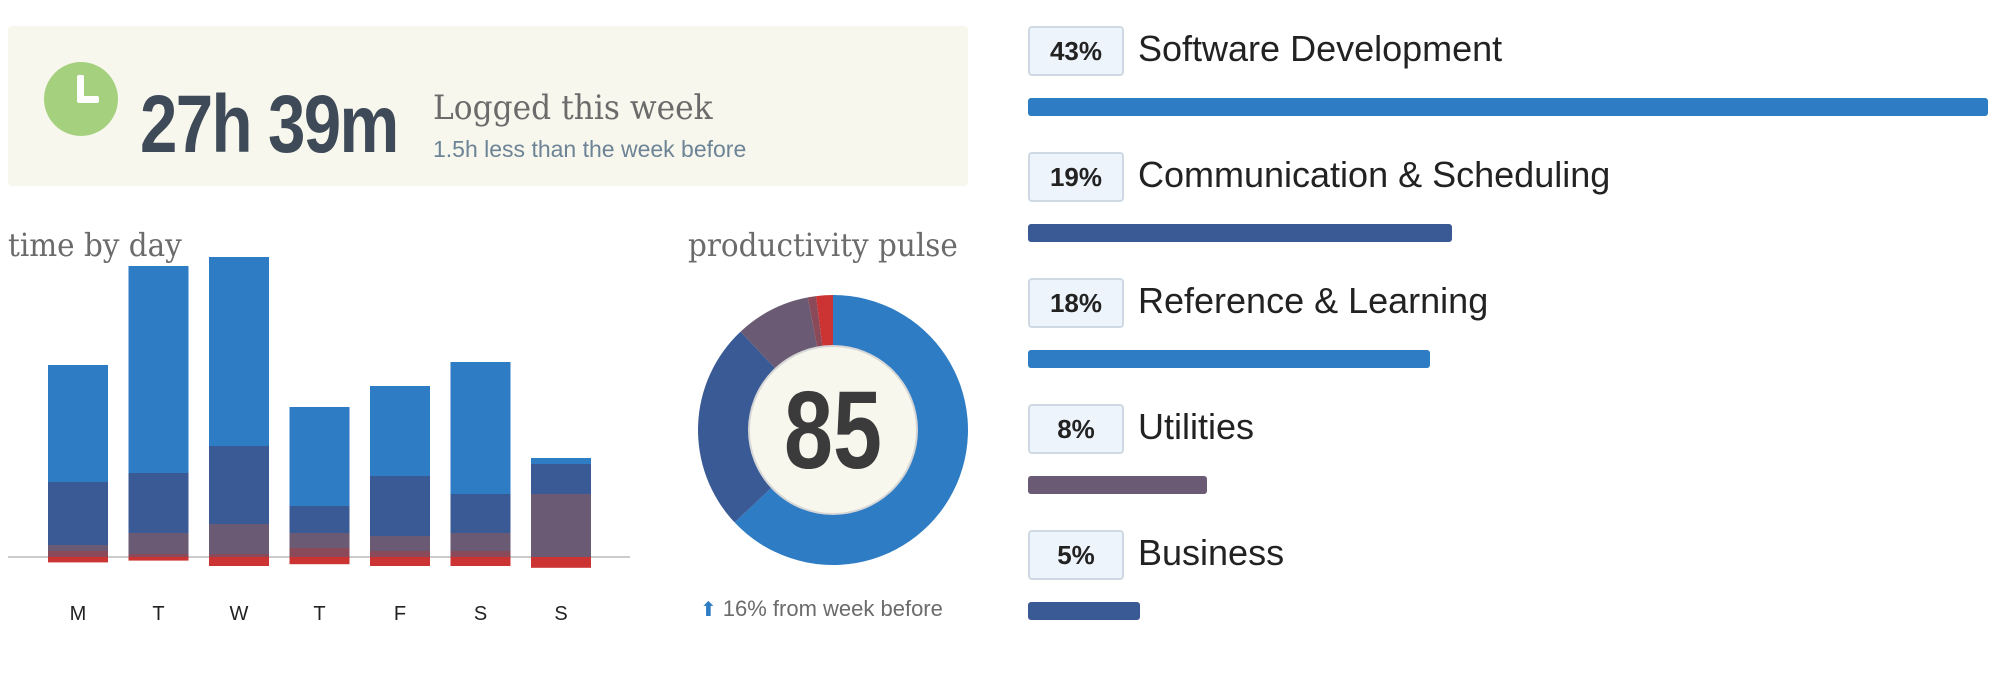 This screenshot has height=684, width=2000. What do you see at coordinates (1196, 426) in the screenshot?
I see `category-name: Utilities` at bounding box center [1196, 426].